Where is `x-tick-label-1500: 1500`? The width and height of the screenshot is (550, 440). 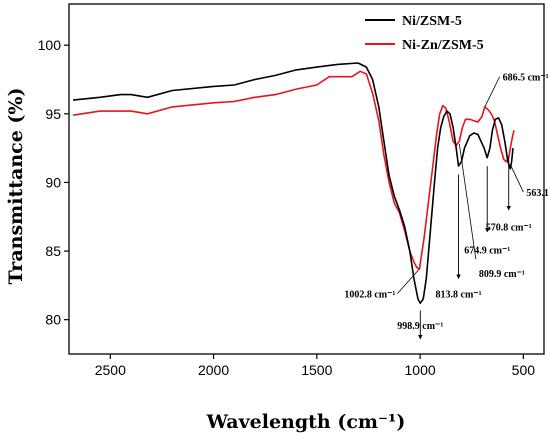 x-tick-label-1500: 1500 is located at coordinates (316, 370).